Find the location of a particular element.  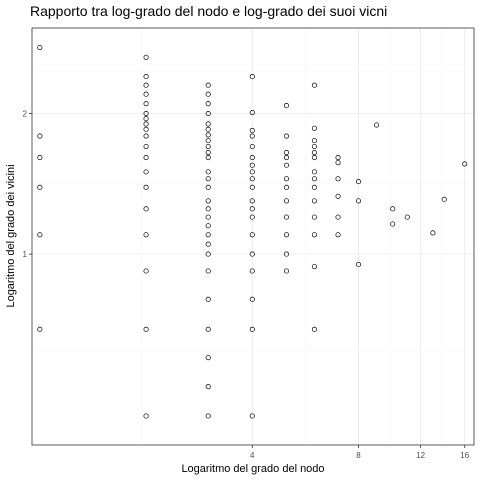

y-tick-label: 1 is located at coordinates (25, 254).